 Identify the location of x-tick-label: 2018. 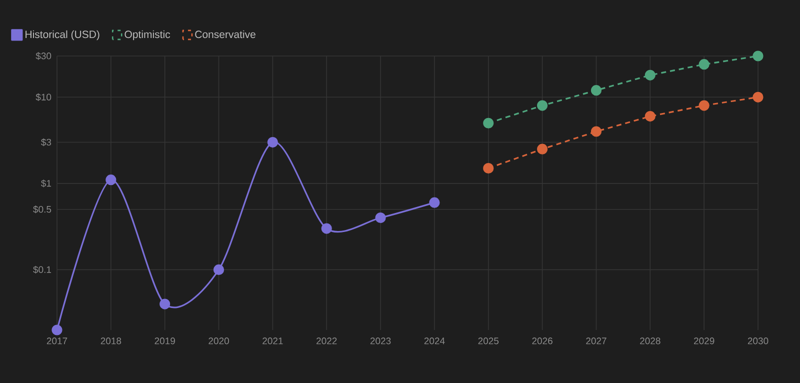
(111, 341).